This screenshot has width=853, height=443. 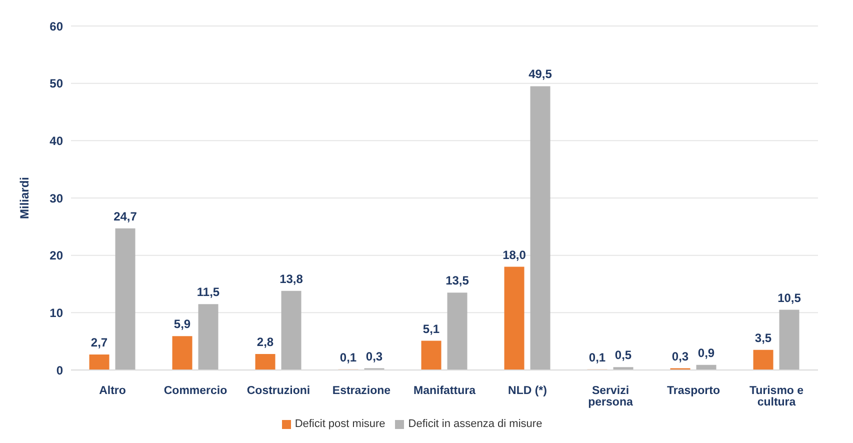 I want to click on x-tick-label: Commercio, so click(x=196, y=391).